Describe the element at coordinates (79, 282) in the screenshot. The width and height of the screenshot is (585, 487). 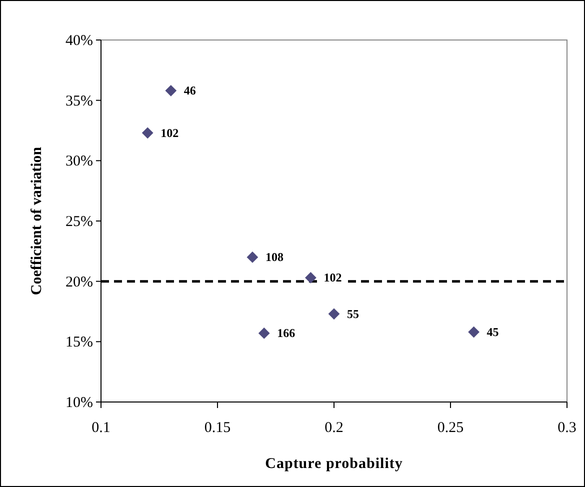
I see `y-tick-label: 20%` at that location.